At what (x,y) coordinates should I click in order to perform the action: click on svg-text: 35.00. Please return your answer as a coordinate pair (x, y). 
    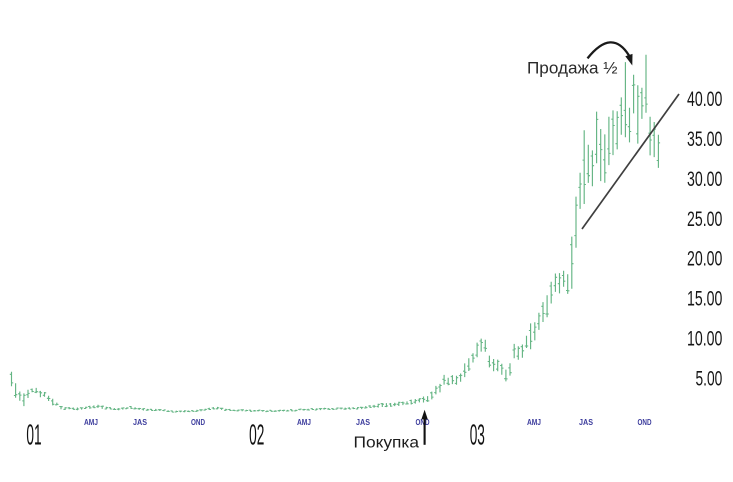
    Looking at the image, I should click on (704, 139).